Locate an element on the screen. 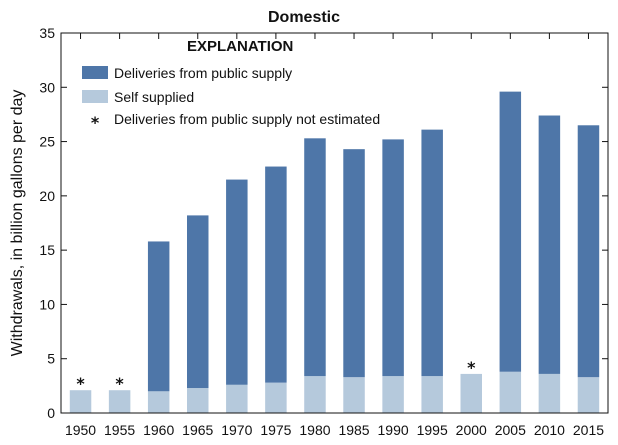 The height and width of the screenshot is (445, 618). y-tick-label: 5 is located at coordinates (51, 359).